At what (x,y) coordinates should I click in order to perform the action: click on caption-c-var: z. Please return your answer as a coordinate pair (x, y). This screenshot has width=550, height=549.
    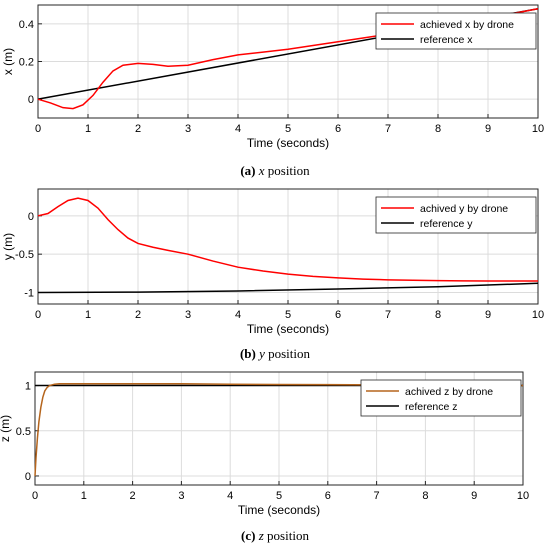
    Looking at the image, I should click on (261, 535).